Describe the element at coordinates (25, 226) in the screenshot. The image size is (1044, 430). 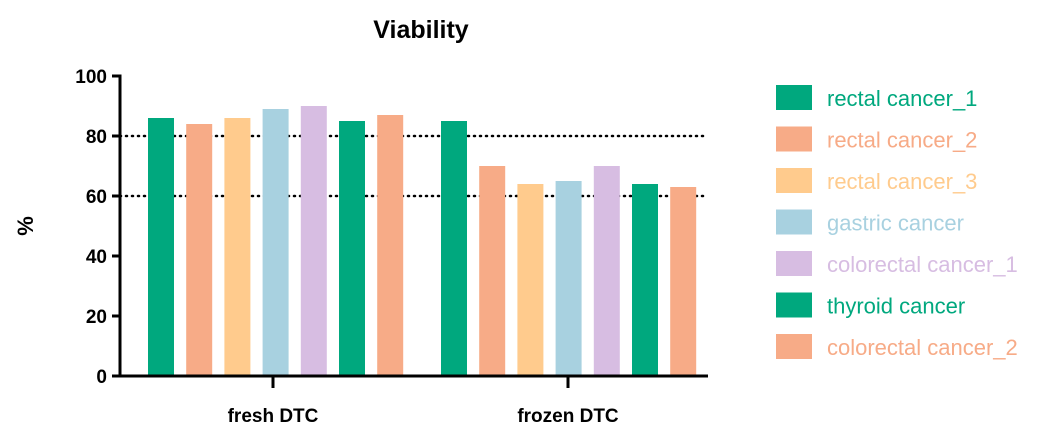
I see `y-axis-label: %` at that location.